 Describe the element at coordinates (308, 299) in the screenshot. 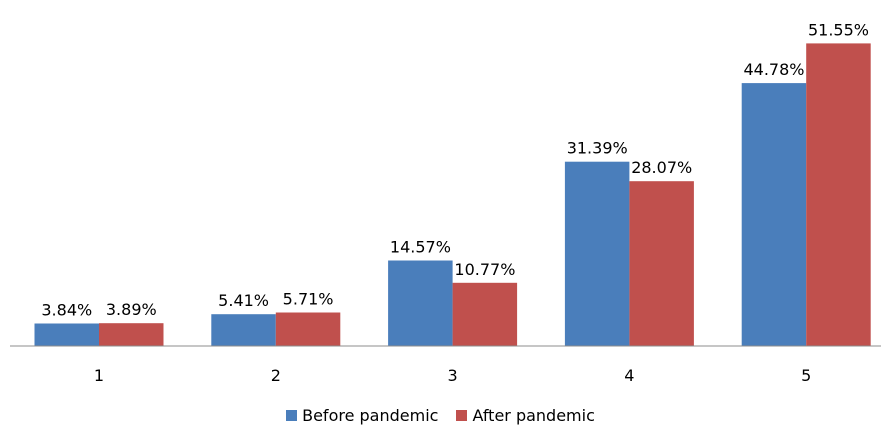

I see `data-label-after-2: 5.71%` at that location.